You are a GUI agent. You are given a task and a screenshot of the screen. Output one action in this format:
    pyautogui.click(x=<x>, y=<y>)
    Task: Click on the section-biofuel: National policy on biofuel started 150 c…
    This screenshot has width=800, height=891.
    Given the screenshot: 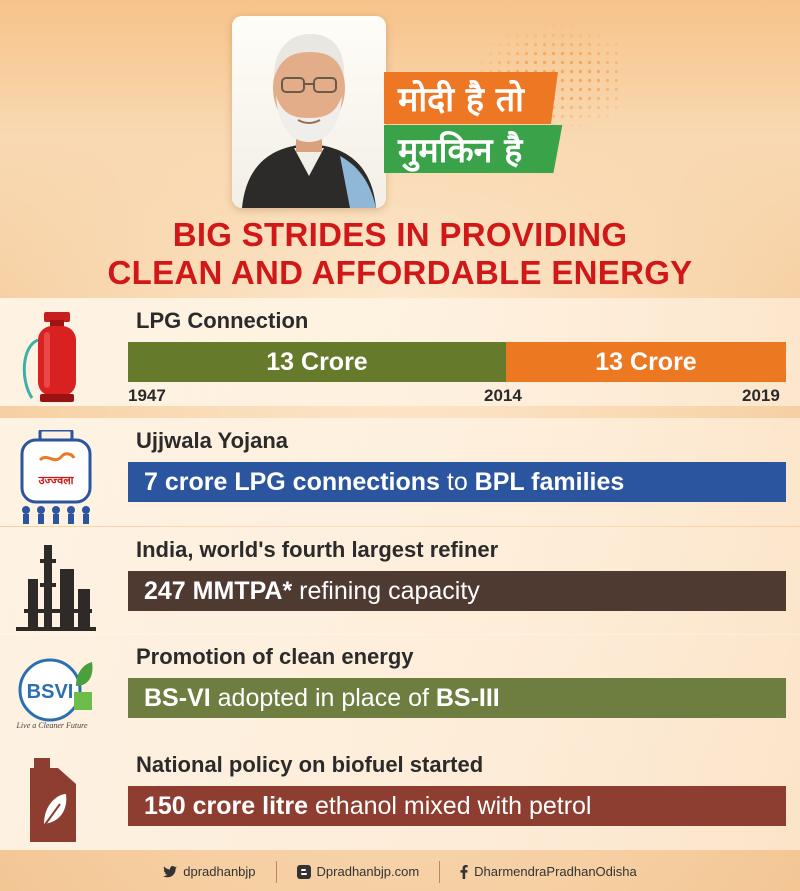 What is the action you would take?
    pyautogui.click(x=400, y=796)
    